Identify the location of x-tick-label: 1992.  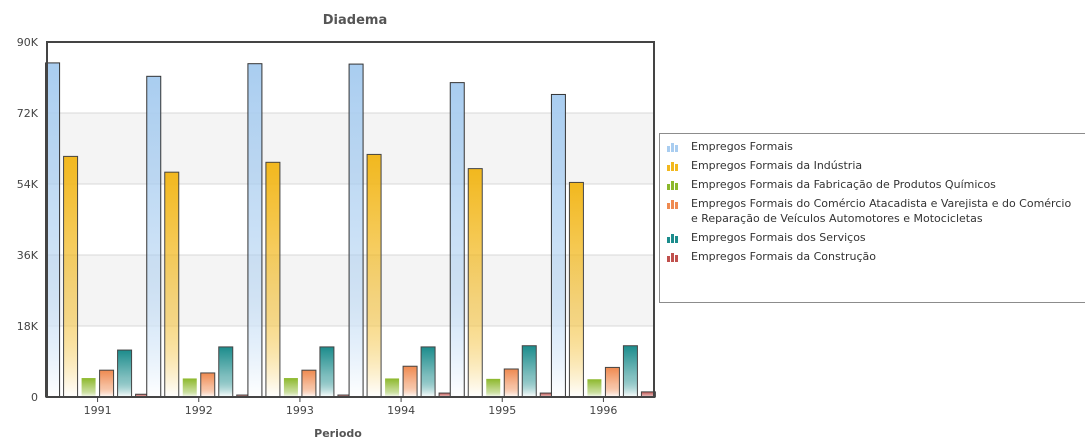
(199, 410).